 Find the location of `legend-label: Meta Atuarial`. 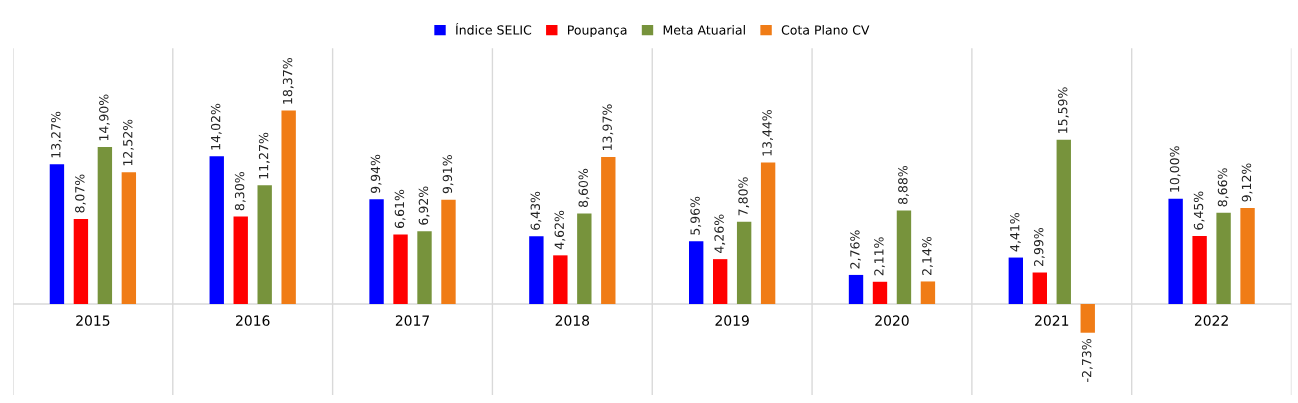

legend-label: Meta Atuarial is located at coordinates (704, 30).